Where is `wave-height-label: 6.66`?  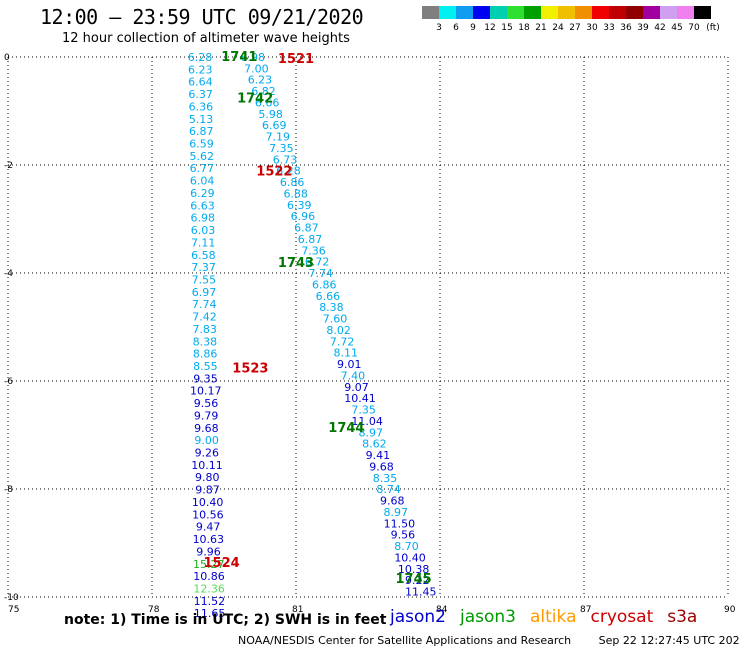
wave-height-label: 6.66 is located at coordinates (267, 102).